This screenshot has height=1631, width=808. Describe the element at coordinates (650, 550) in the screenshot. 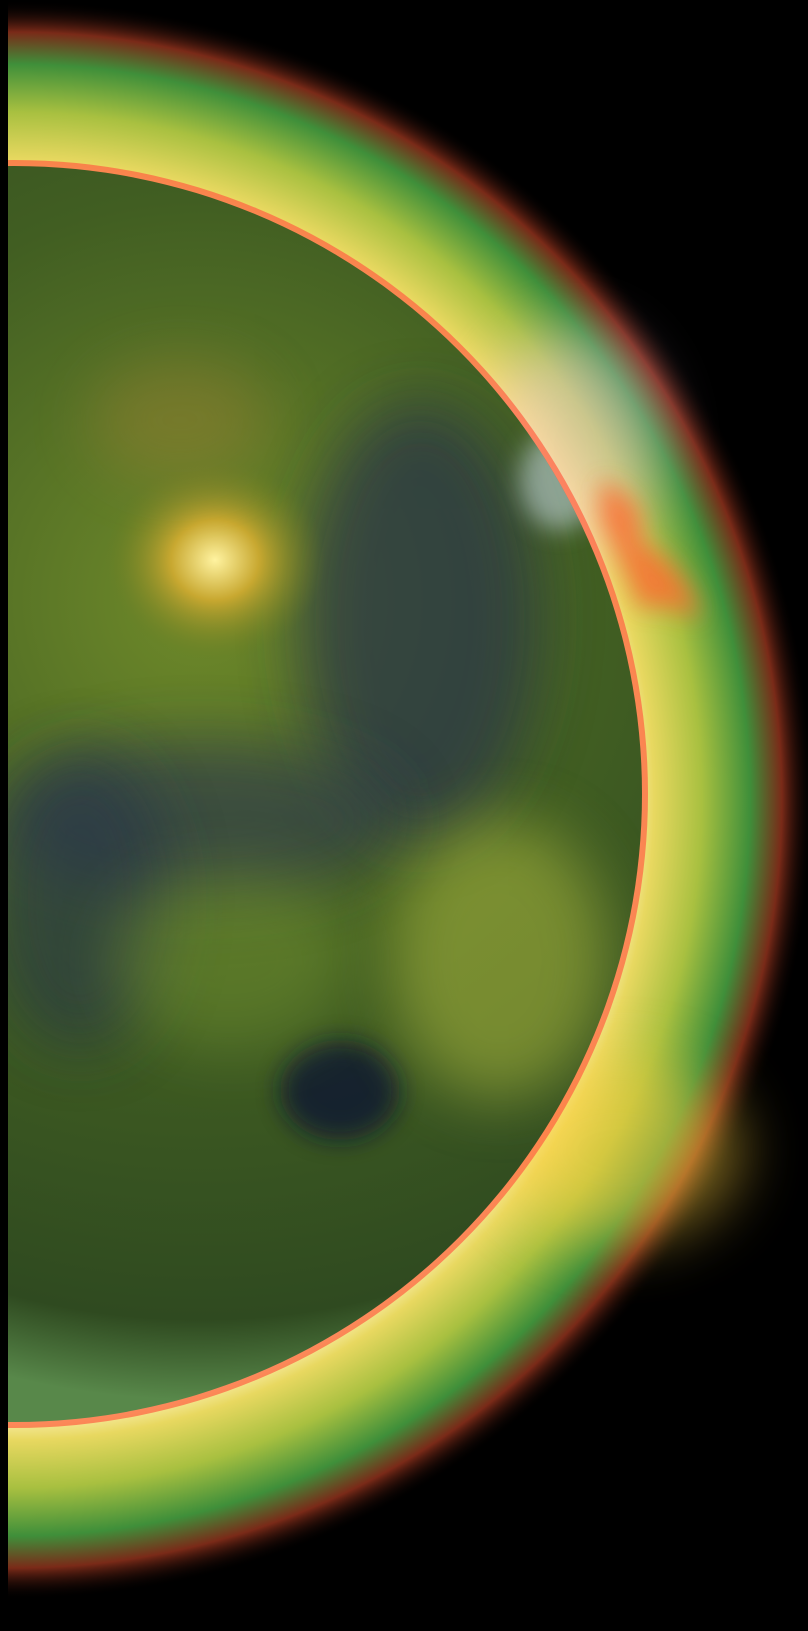

I see `prominence` at that location.